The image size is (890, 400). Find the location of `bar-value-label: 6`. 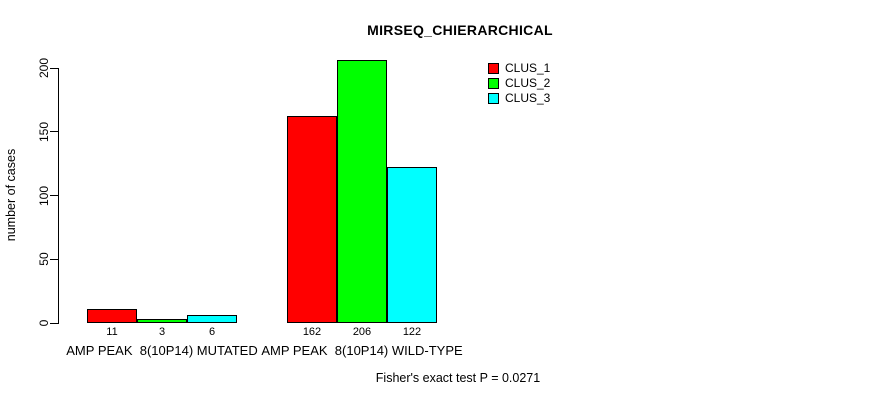

bar-value-label: 6 is located at coordinates (212, 332).